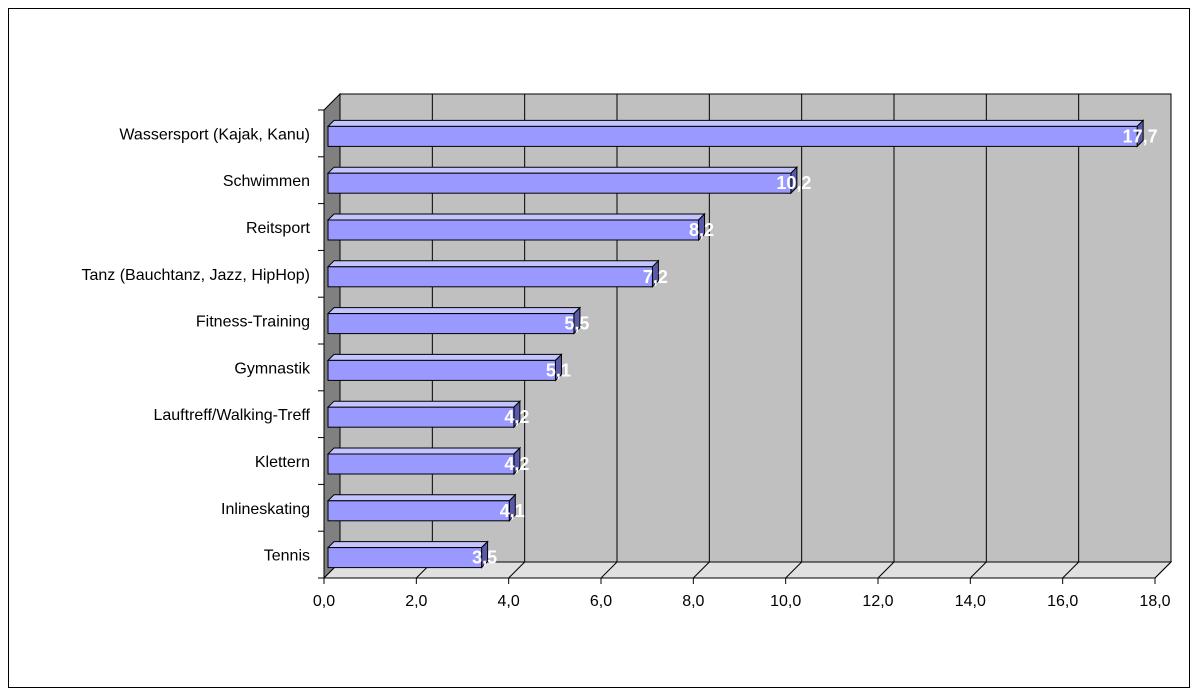  I want to click on data-label: 5,5, so click(576, 324).